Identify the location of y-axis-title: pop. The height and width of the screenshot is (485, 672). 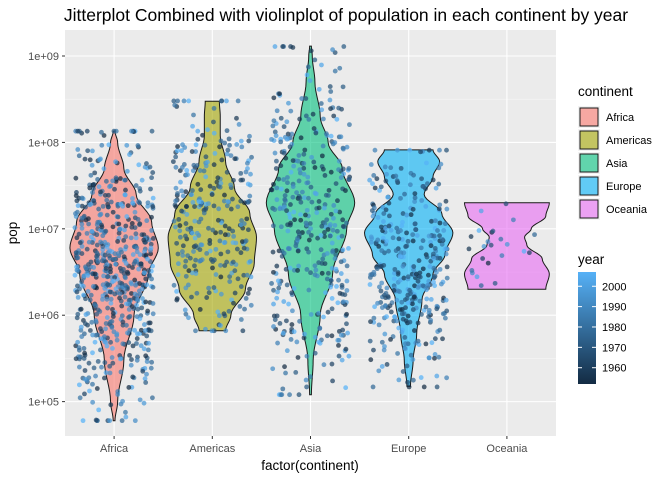
(12, 233).